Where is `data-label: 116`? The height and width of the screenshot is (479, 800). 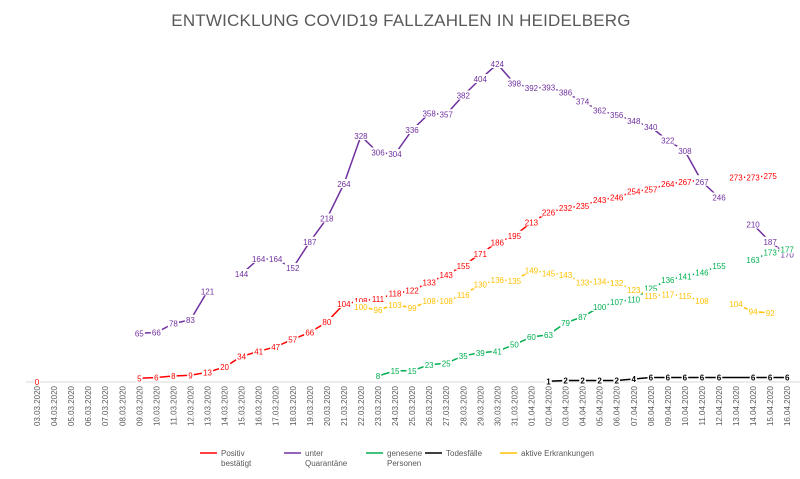
data-label: 116 is located at coordinates (463, 295).